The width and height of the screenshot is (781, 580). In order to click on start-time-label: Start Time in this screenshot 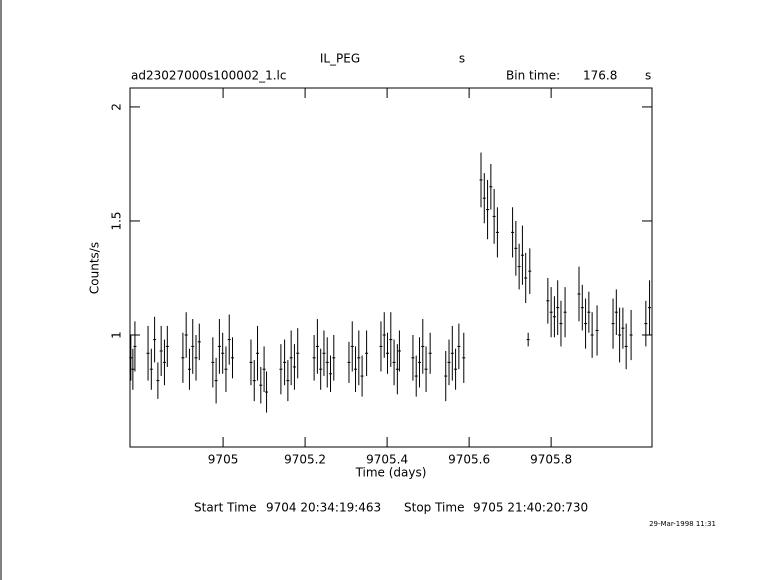, I will do `click(225, 508)`.